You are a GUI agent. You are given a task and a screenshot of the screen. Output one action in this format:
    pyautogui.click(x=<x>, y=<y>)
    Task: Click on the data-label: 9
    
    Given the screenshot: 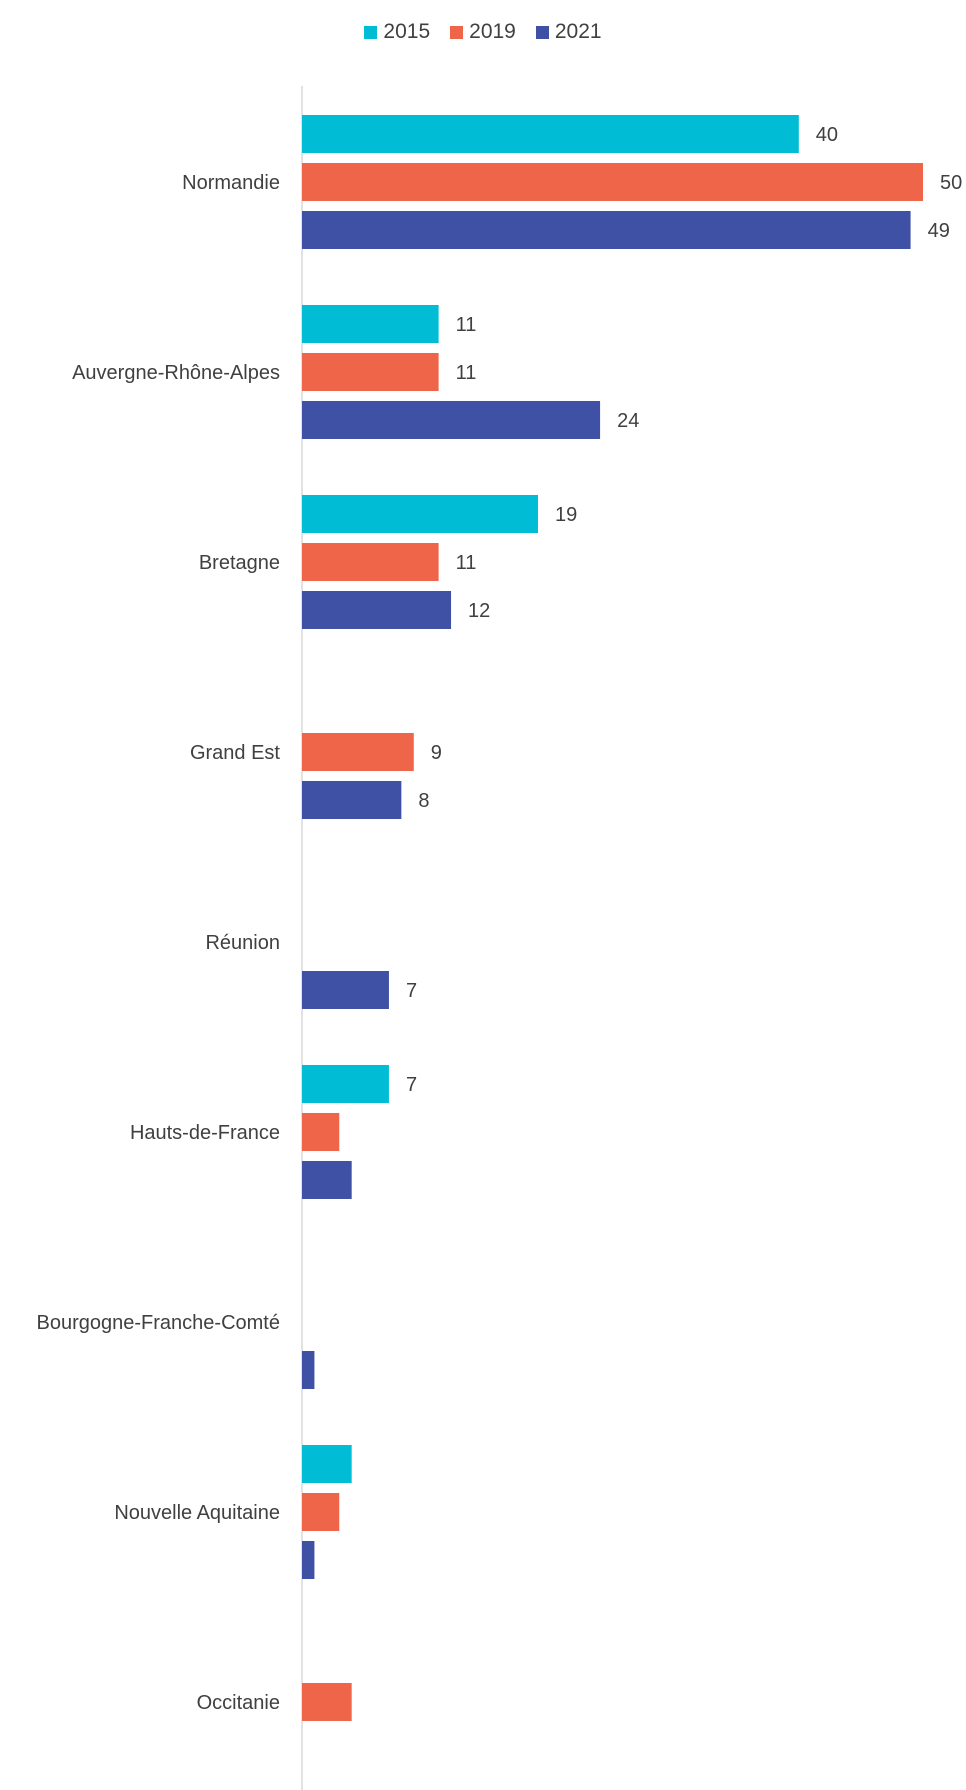 What is the action you would take?
    pyautogui.click(x=436, y=753)
    